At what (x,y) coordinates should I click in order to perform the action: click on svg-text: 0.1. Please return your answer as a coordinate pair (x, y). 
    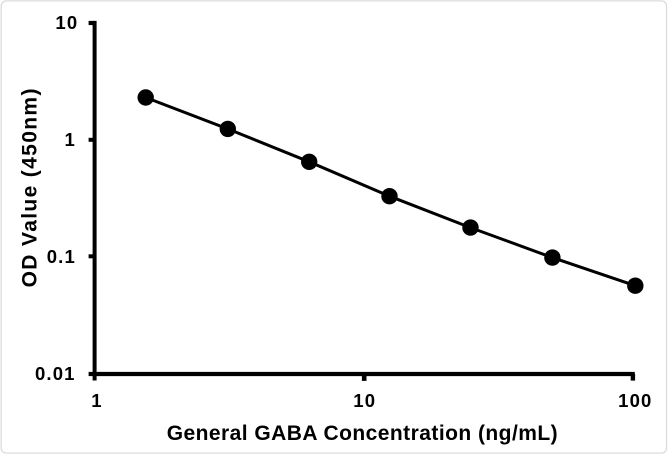
    Looking at the image, I should click on (61, 256).